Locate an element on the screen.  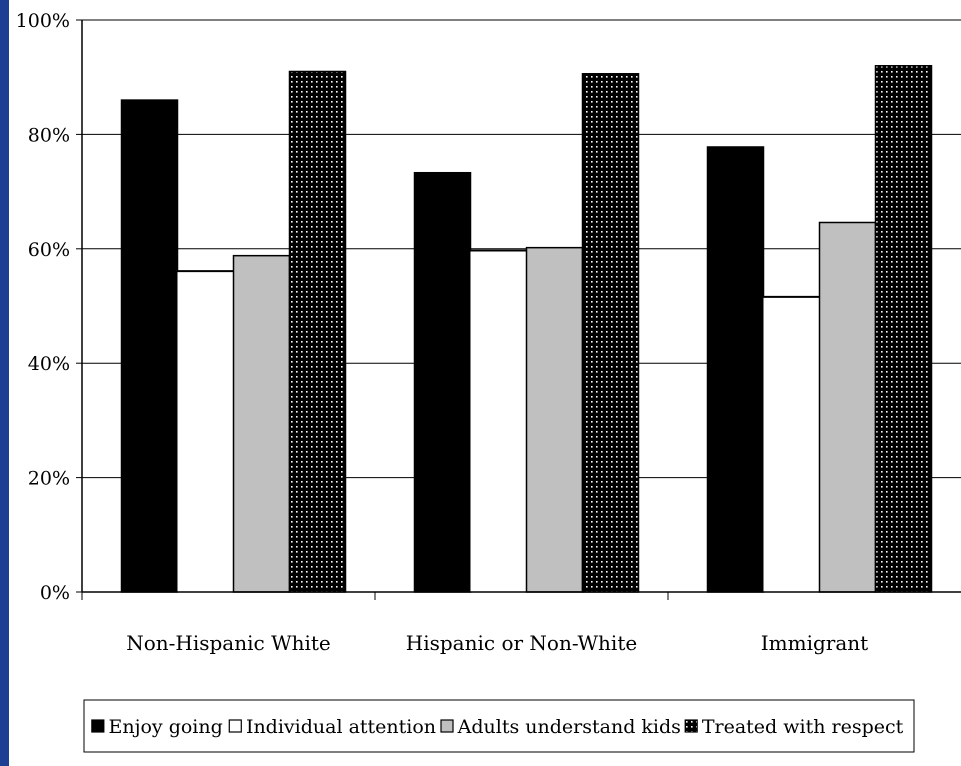
category-label: Immigrant is located at coordinates (814, 643).